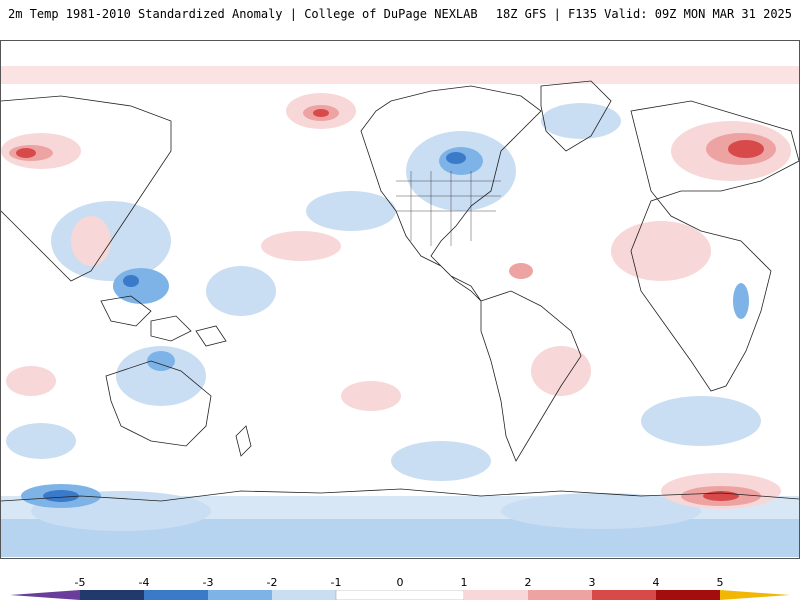 This screenshot has width=800, height=600. Describe the element at coordinates (336, 582) in the screenshot. I see `legend-tick-label: -1` at that location.